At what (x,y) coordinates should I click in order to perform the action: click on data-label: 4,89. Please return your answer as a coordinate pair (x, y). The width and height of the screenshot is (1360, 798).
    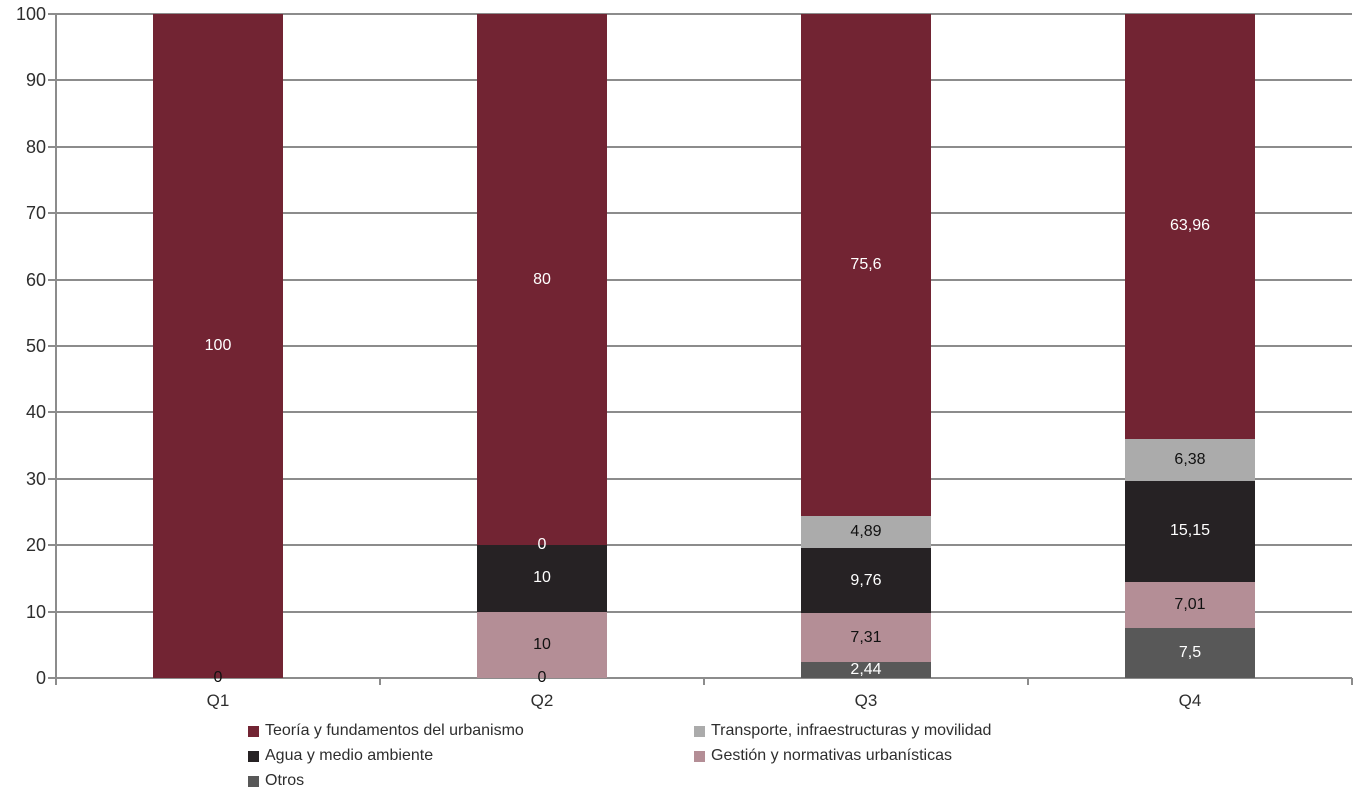
    Looking at the image, I should click on (866, 532).